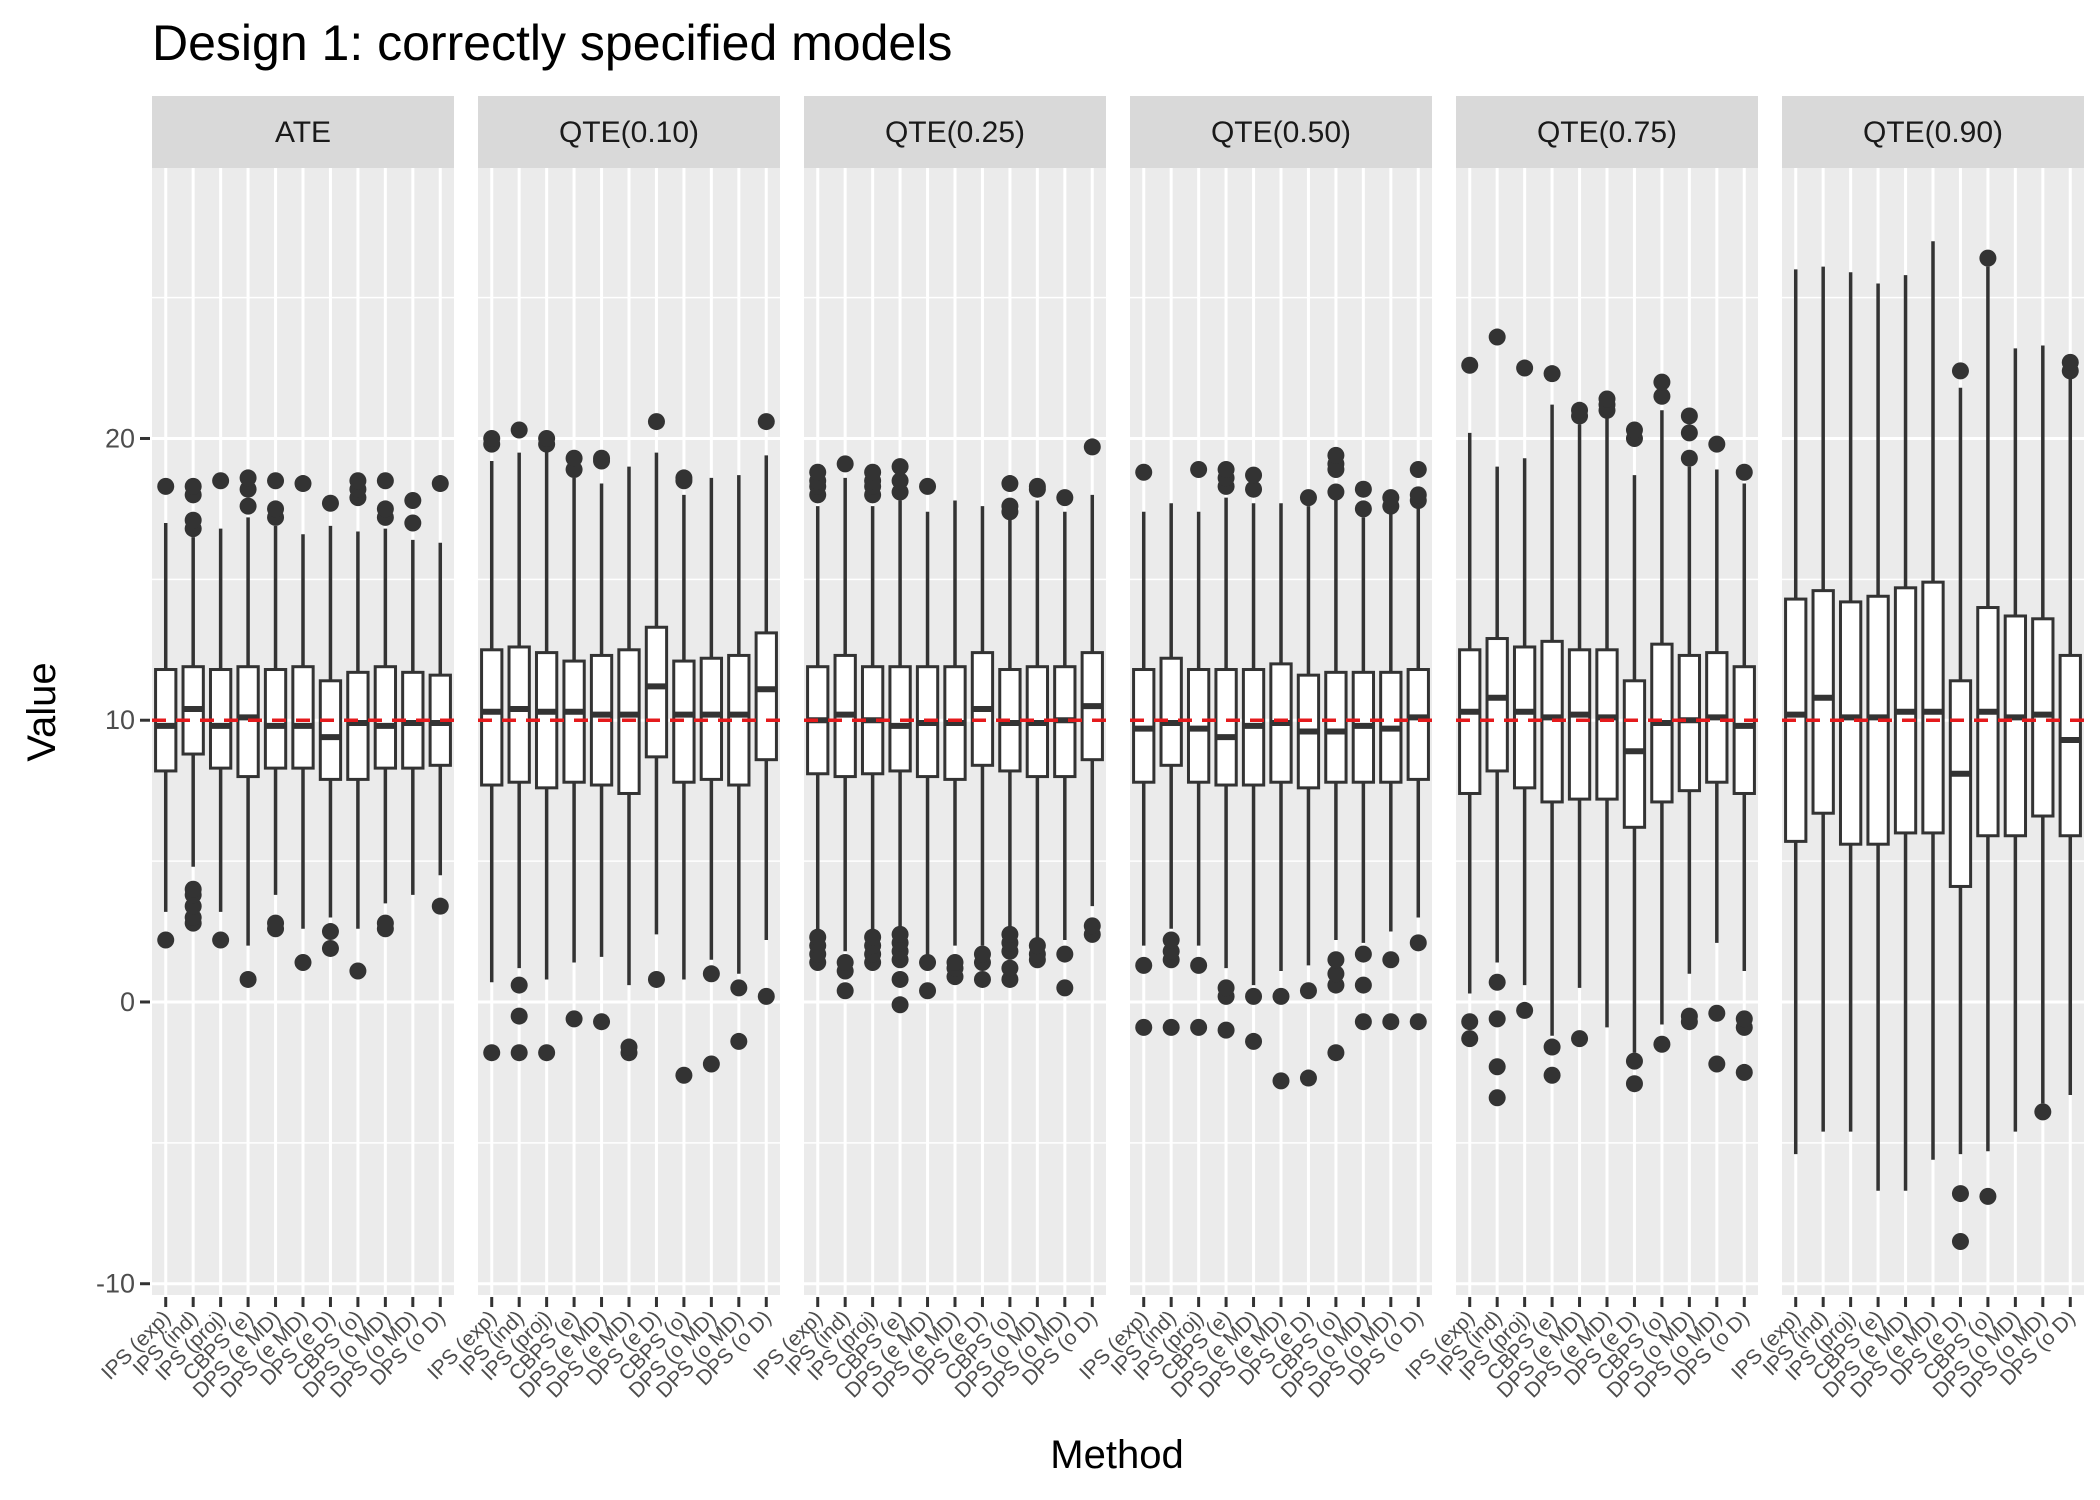 The width and height of the screenshot is (2100, 1500). I want to click on facet-strip-label: ATE, so click(303, 132).